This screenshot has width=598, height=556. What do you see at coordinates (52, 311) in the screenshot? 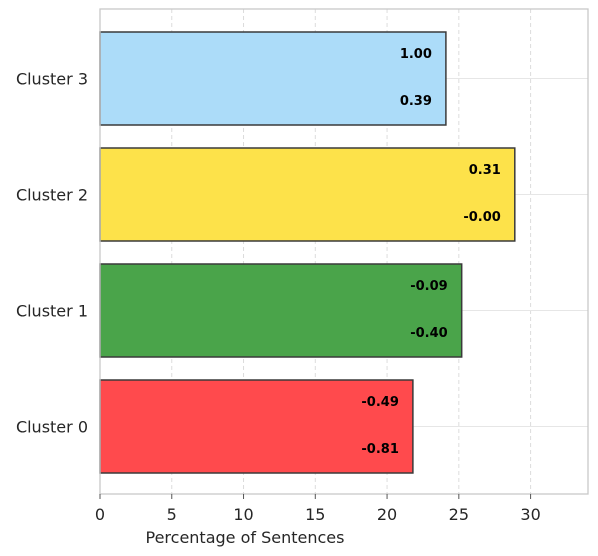
I see `y-tick-label: Cluster 1` at bounding box center [52, 311].